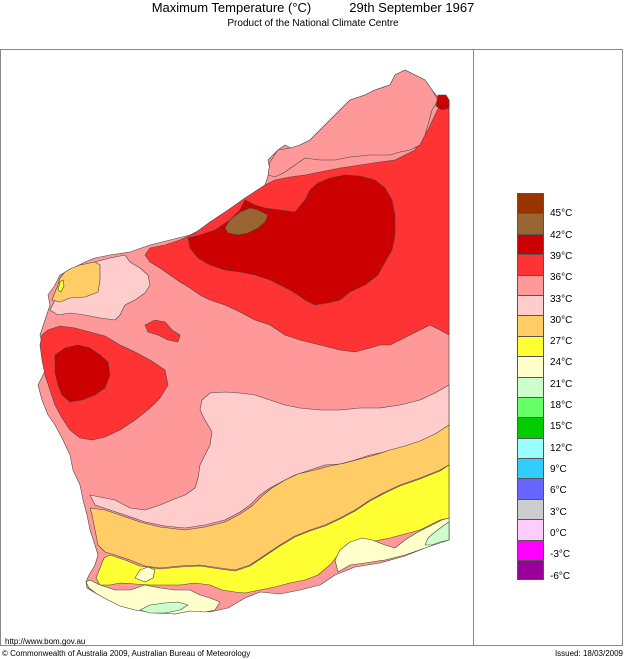  I want to click on legend-label: 9°C, so click(558, 469).